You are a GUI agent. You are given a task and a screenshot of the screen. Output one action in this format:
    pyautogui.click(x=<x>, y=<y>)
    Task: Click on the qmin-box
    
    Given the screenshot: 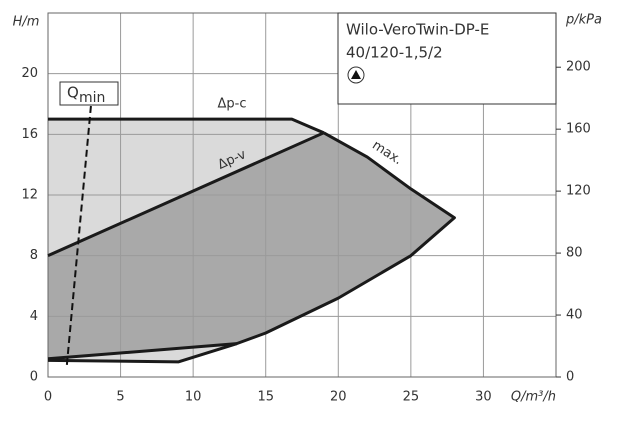 What is the action you would take?
    pyautogui.click(x=89, y=93)
    